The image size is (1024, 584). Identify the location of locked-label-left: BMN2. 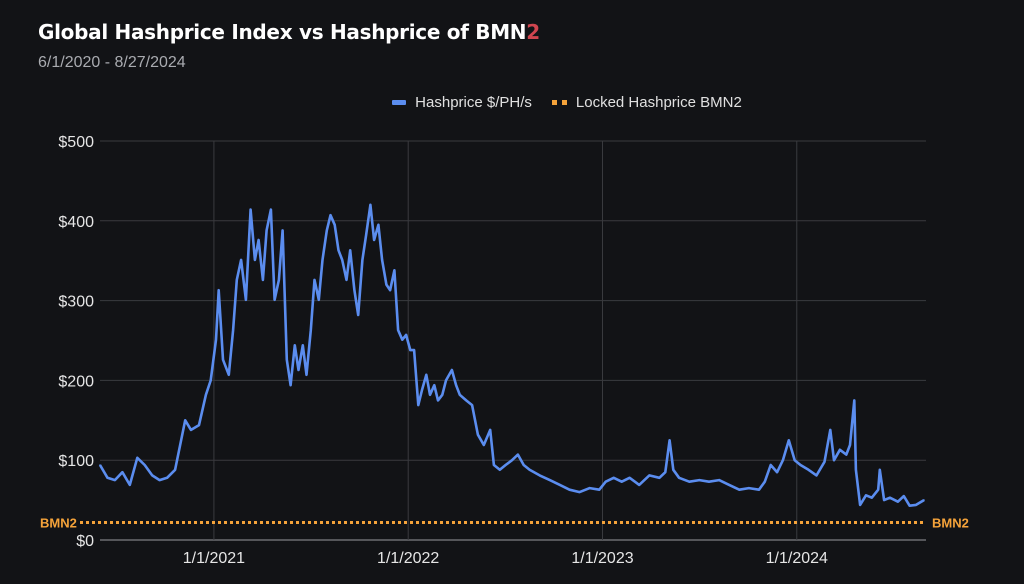
(58, 522).